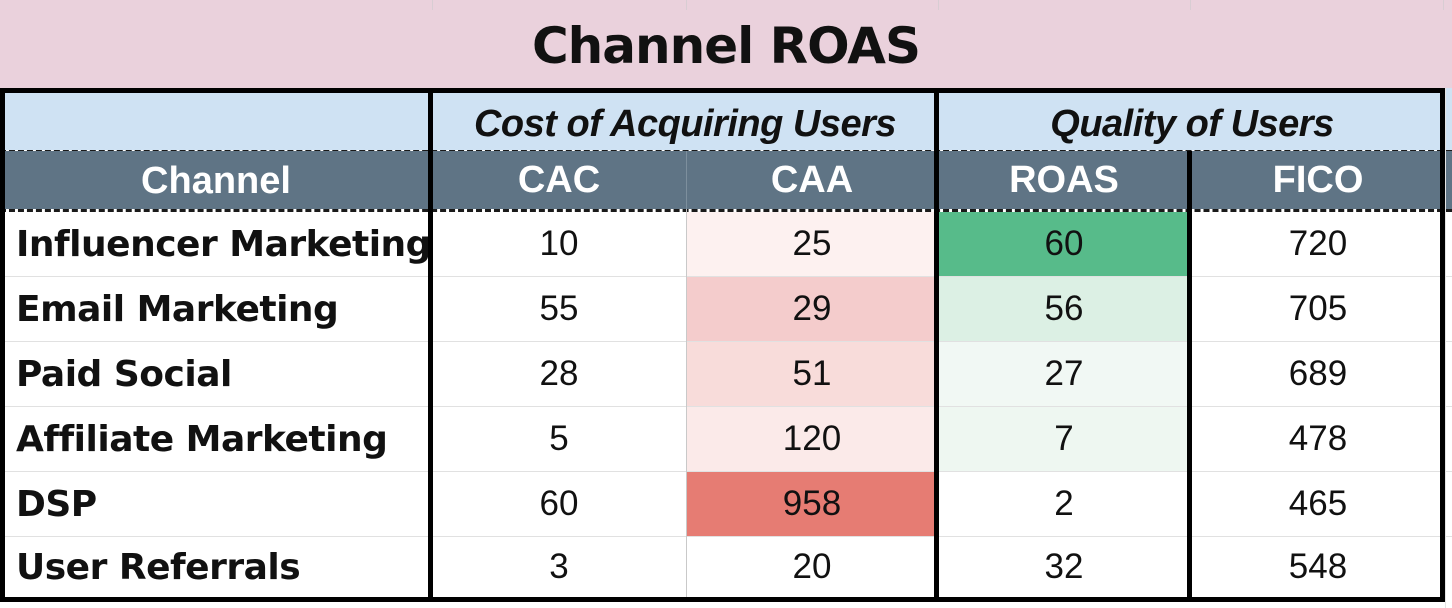  What do you see at coordinates (2, 345) in the screenshot?
I see `table-border-left` at bounding box center [2, 345].